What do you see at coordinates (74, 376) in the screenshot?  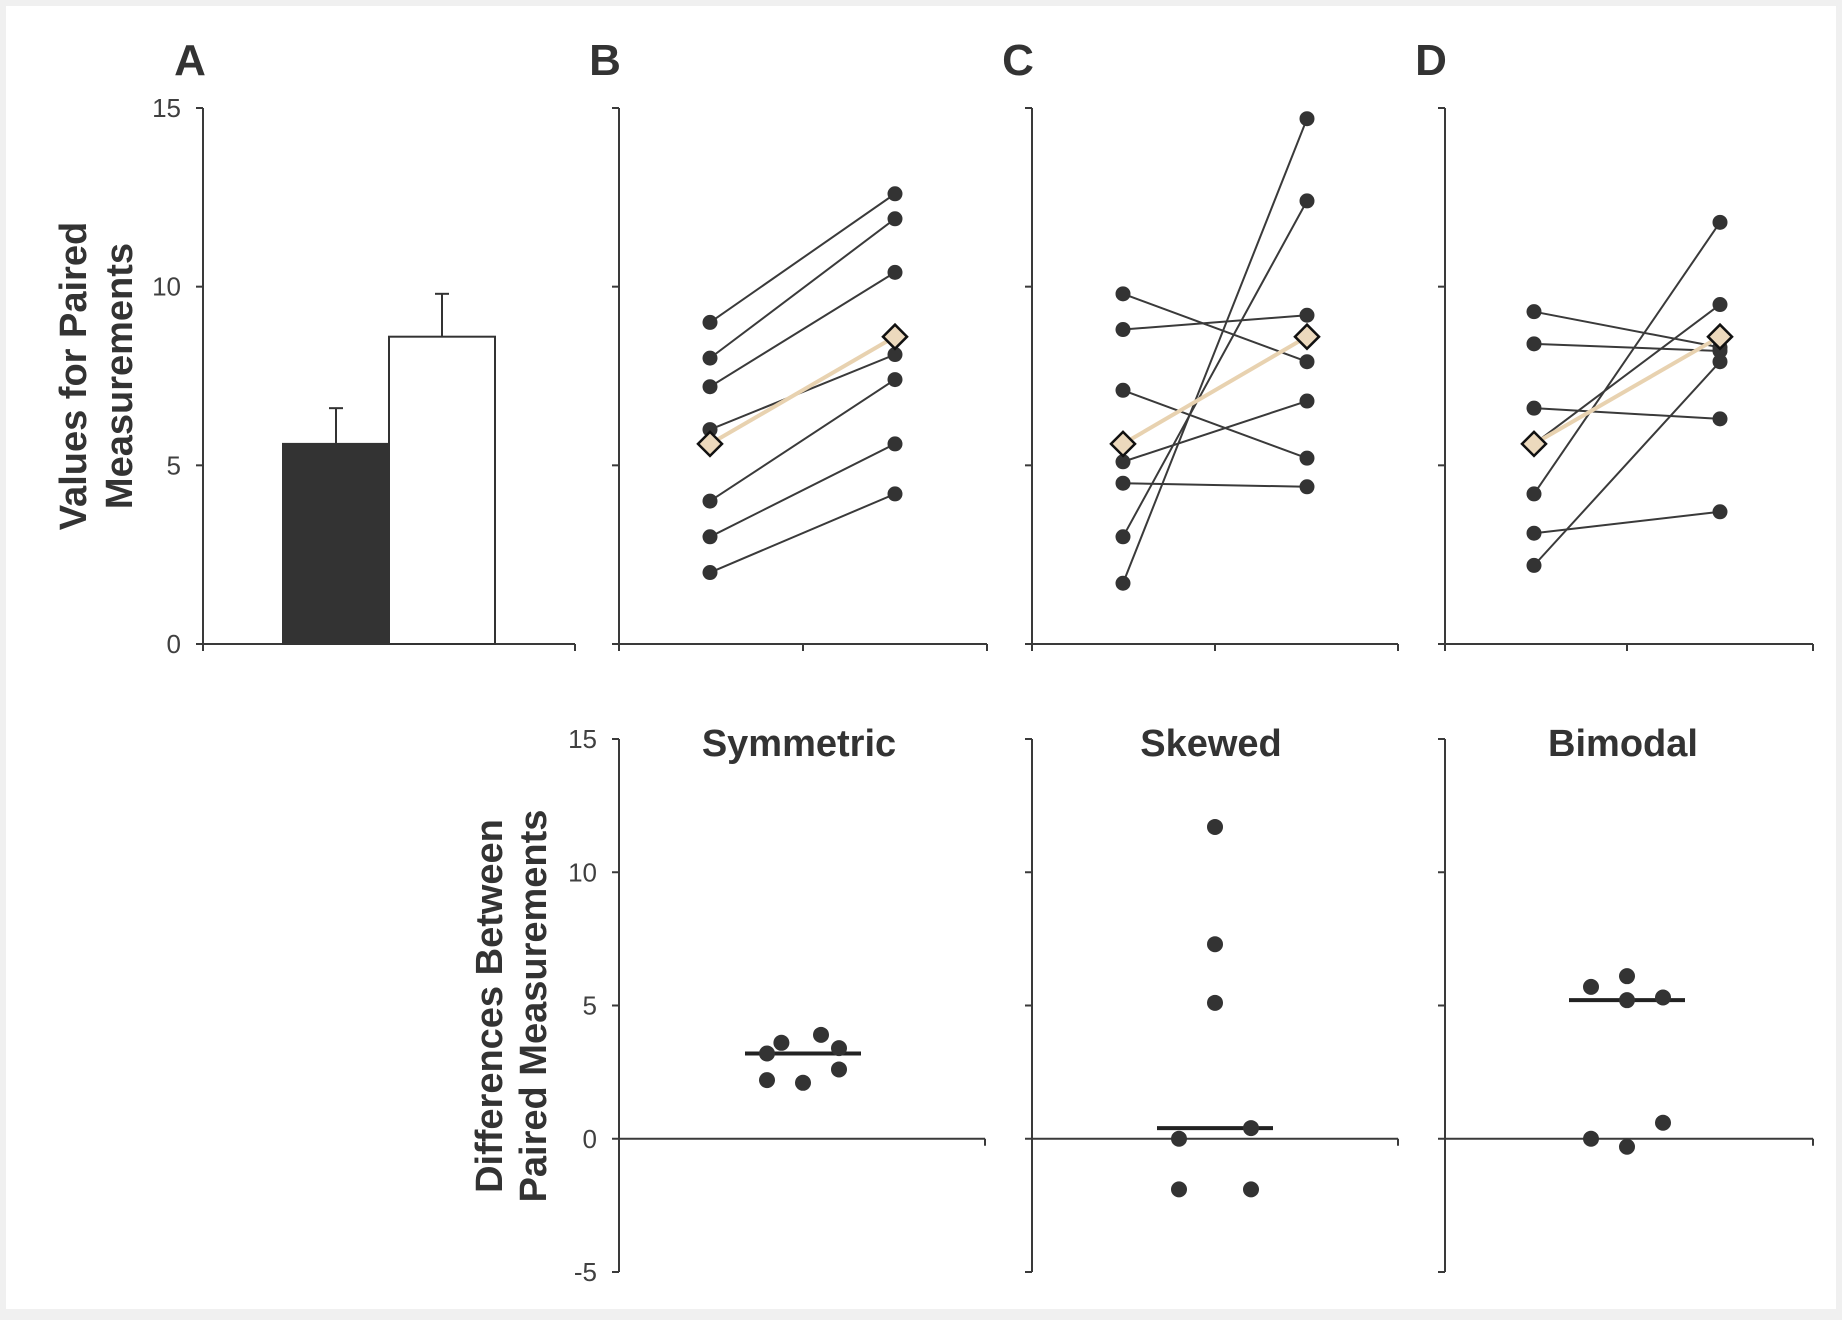 I see `y-axis-label: Values for Paired` at bounding box center [74, 376].